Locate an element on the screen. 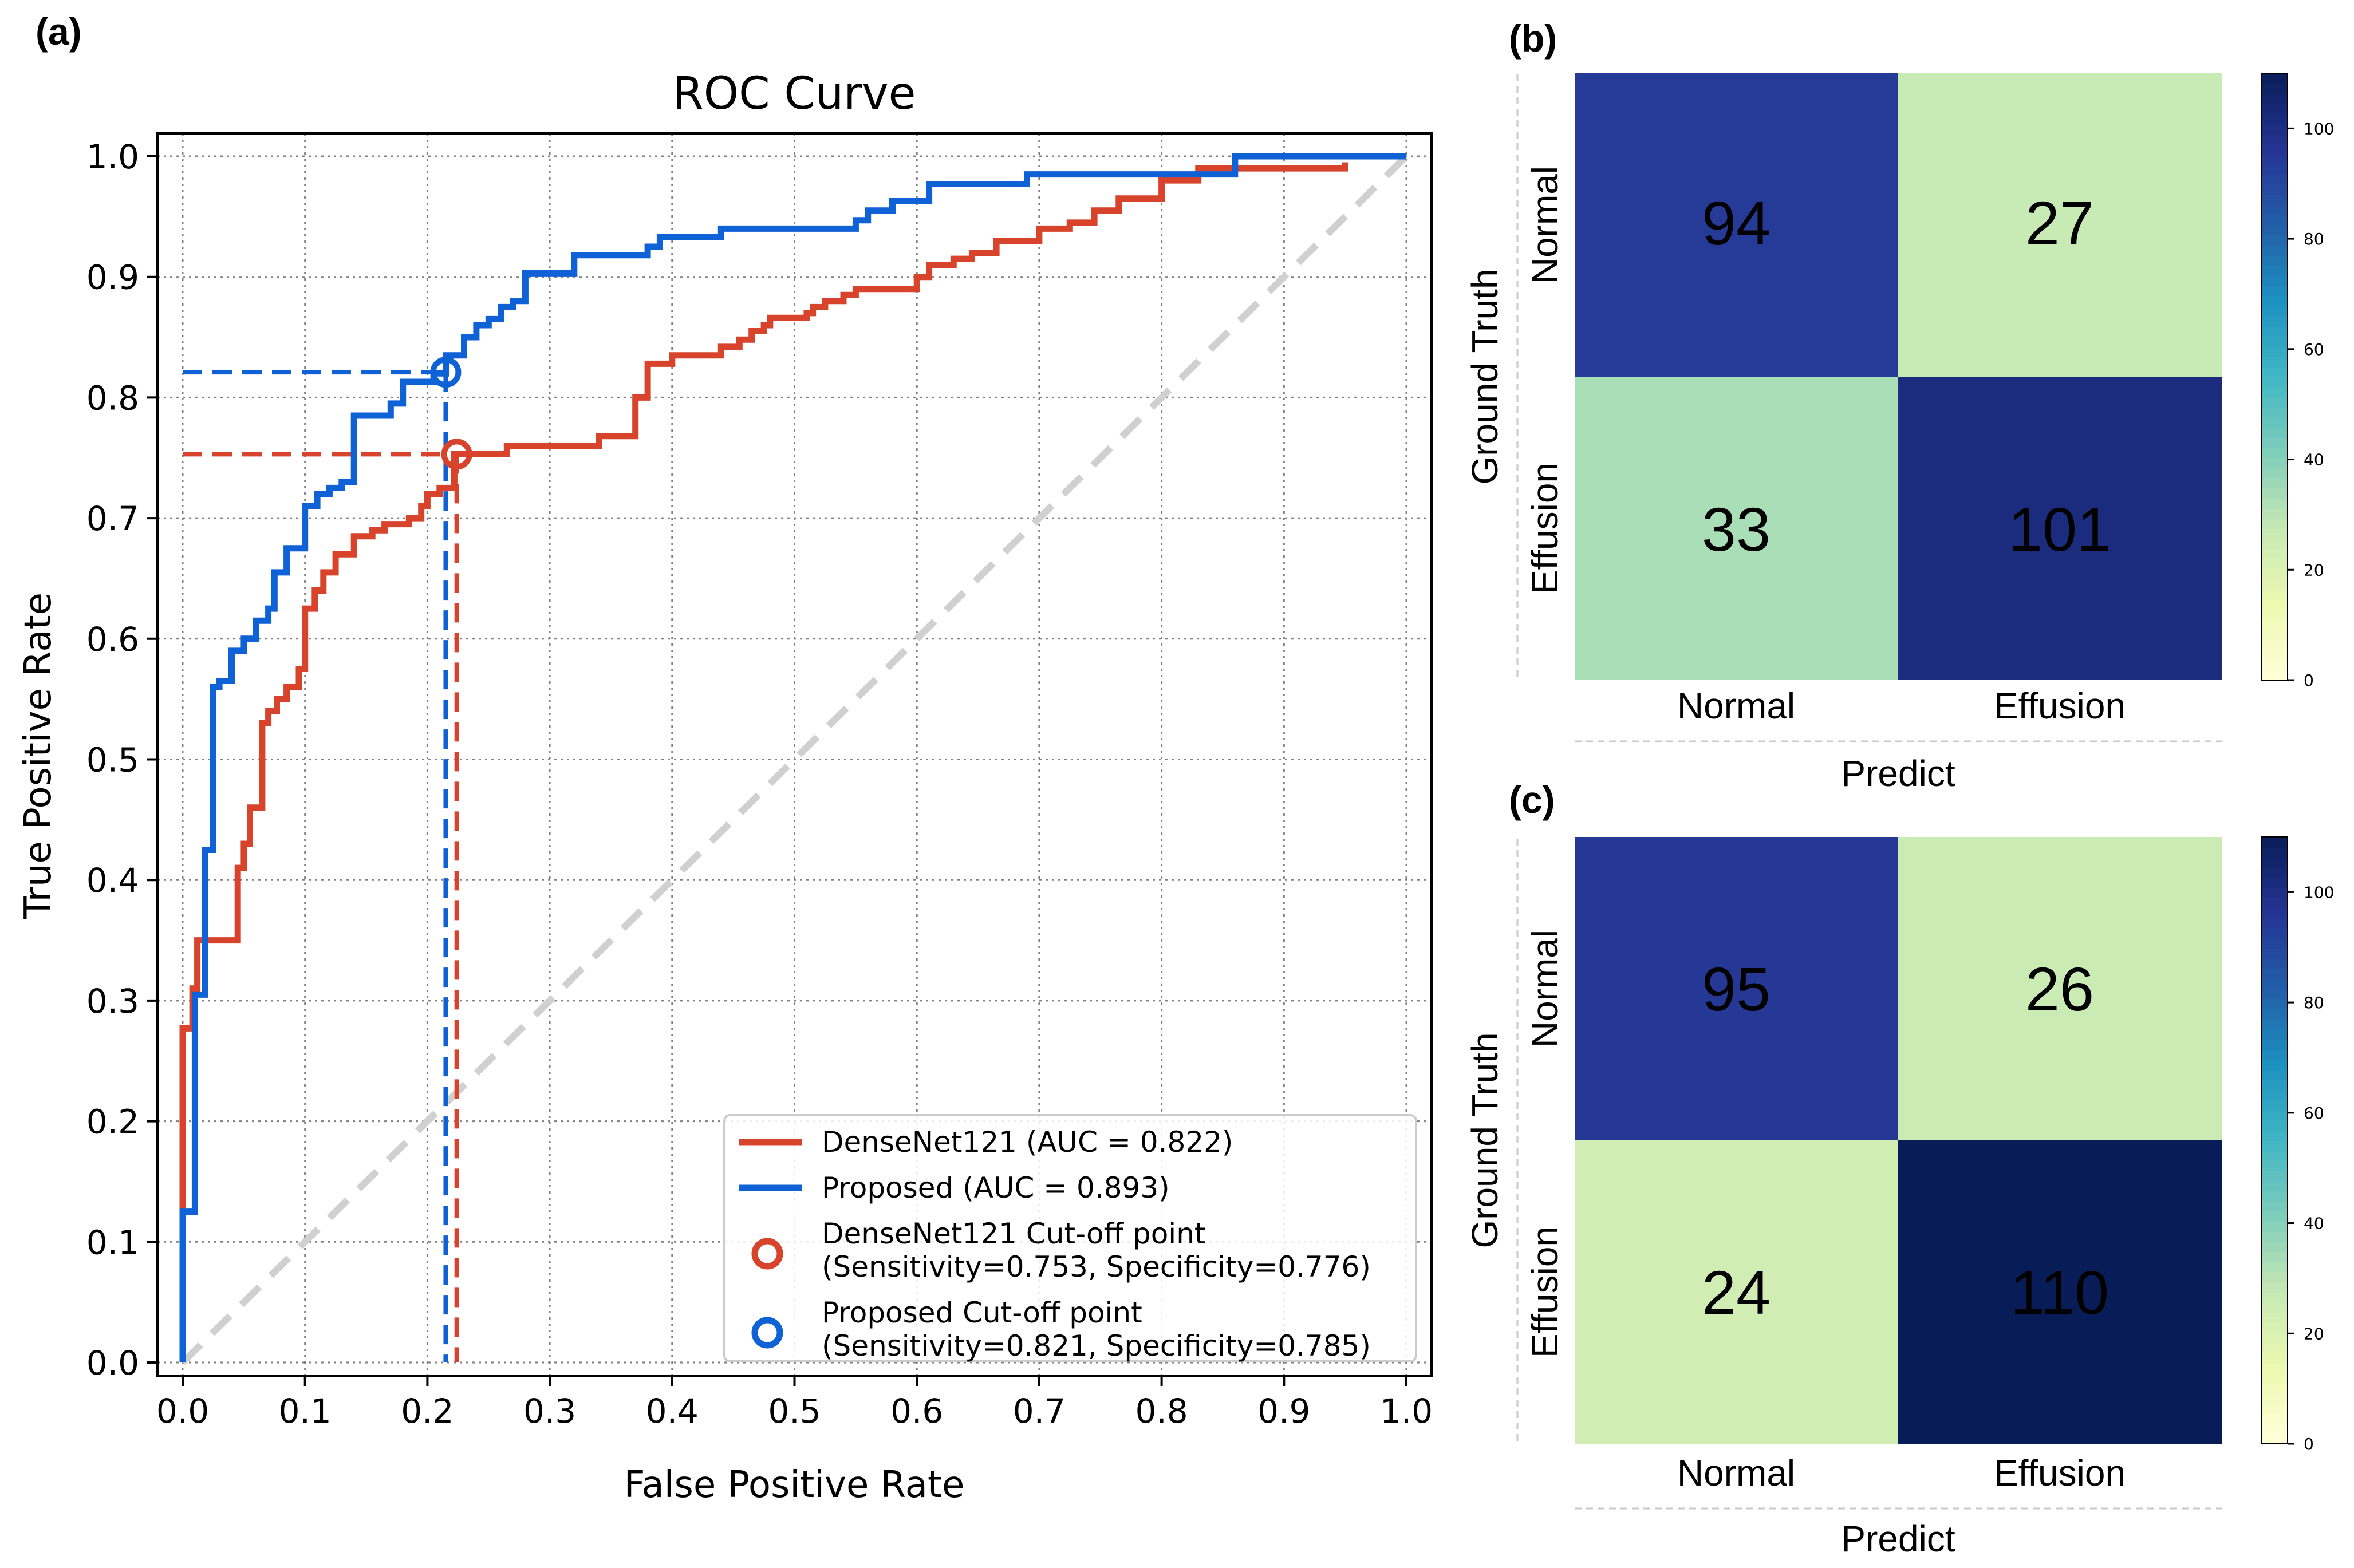  cm-b-y-tick-effusion: Effusion is located at coordinates (1545, 529).